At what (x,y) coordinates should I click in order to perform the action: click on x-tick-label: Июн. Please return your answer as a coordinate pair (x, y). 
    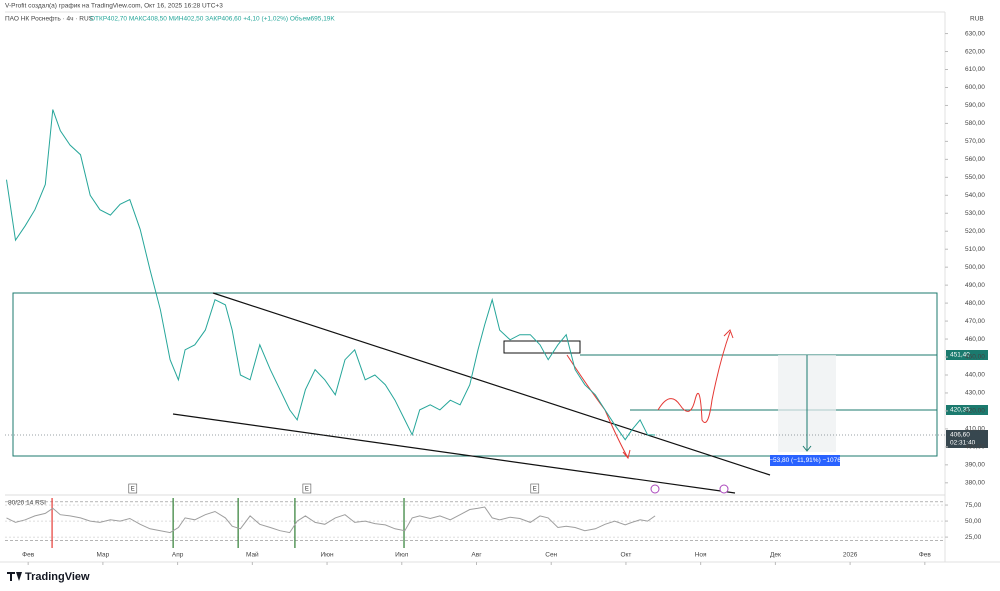
    Looking at the image, I should click on (327, 555).